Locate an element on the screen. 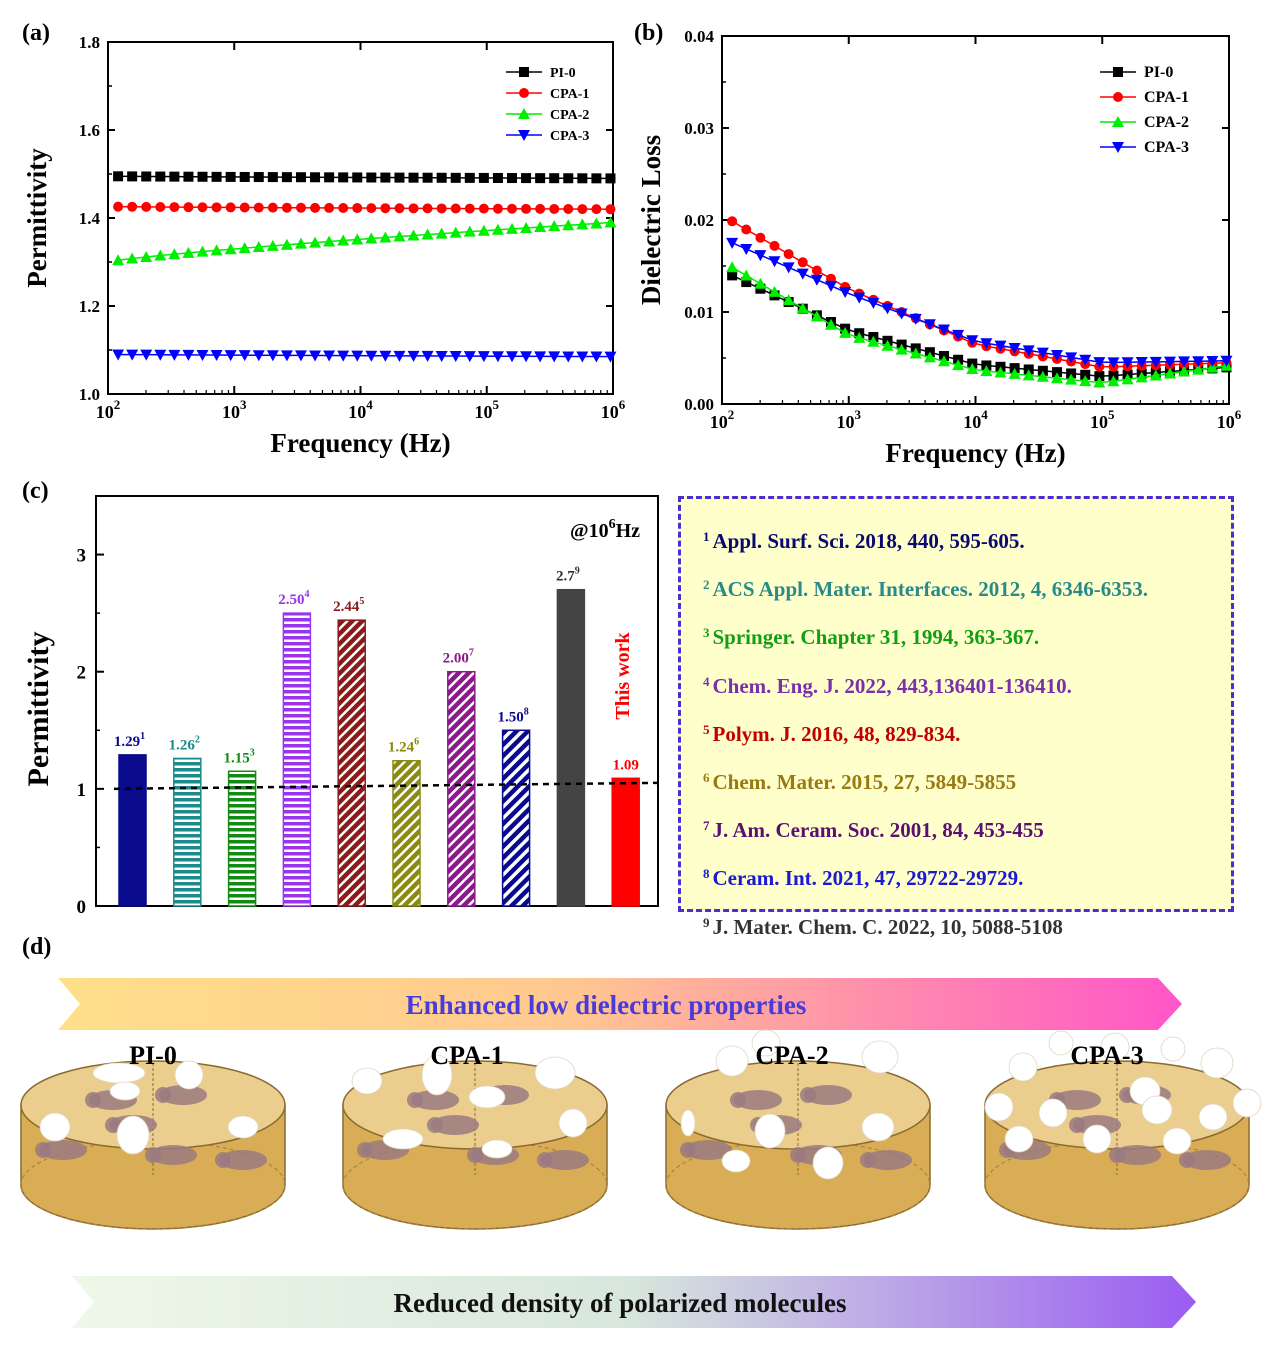  top-arrow is located at coordinates (620, 1004).